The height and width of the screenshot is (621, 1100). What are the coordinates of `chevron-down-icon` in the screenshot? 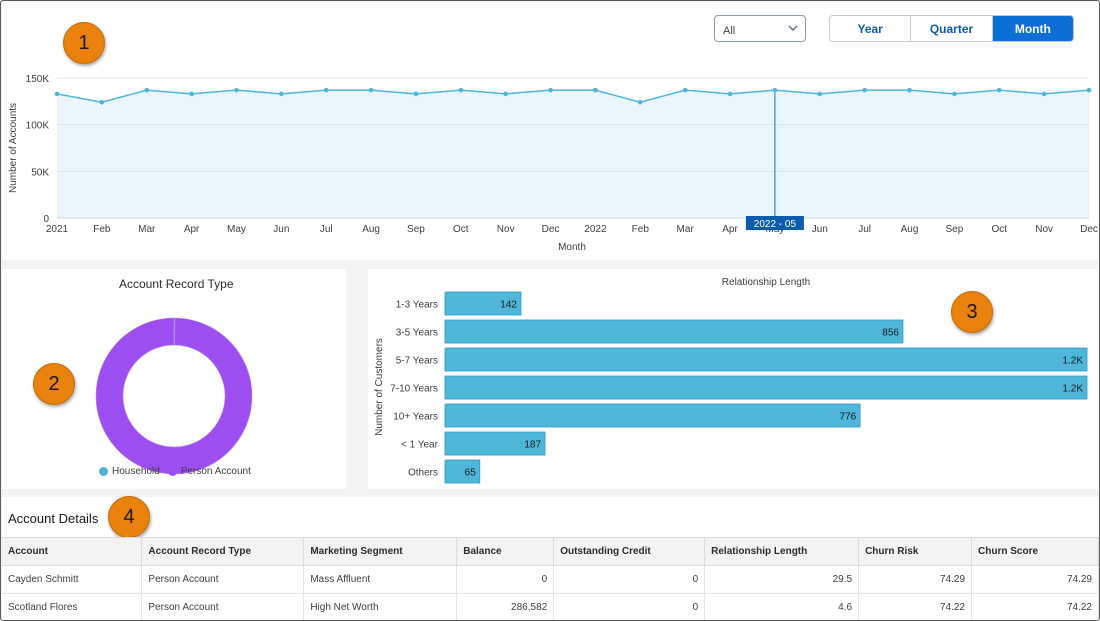 It's located at (793, 28).